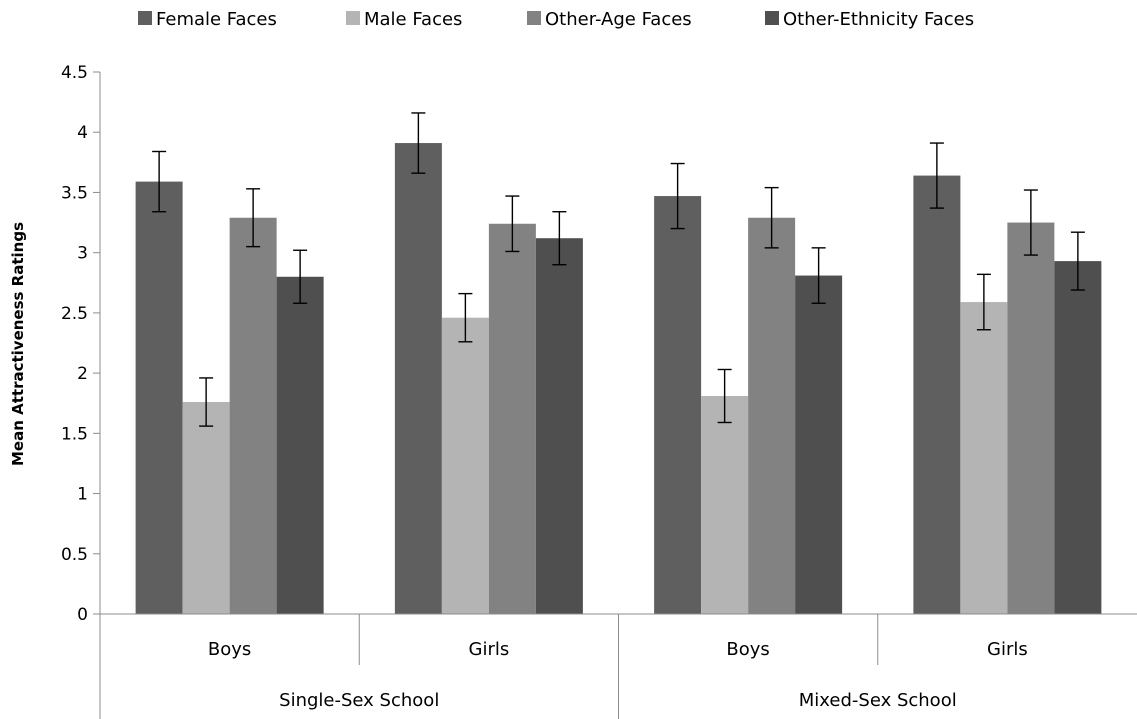 This screenshot has height=719, width=1137. I want to click on y-tick-label: 4, so click(82, 133).